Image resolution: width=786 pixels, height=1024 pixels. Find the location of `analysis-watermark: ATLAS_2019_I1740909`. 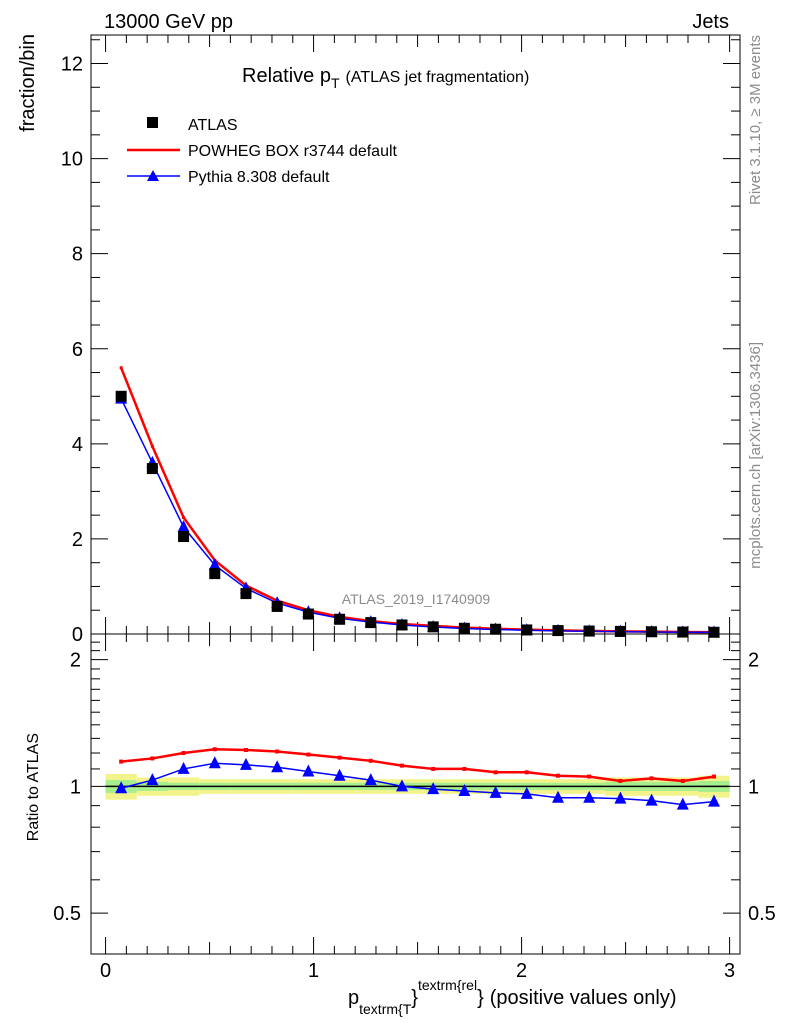

analysis-watermark: ATLAS_2019_I1740909 is located at coordinates (416, 599).